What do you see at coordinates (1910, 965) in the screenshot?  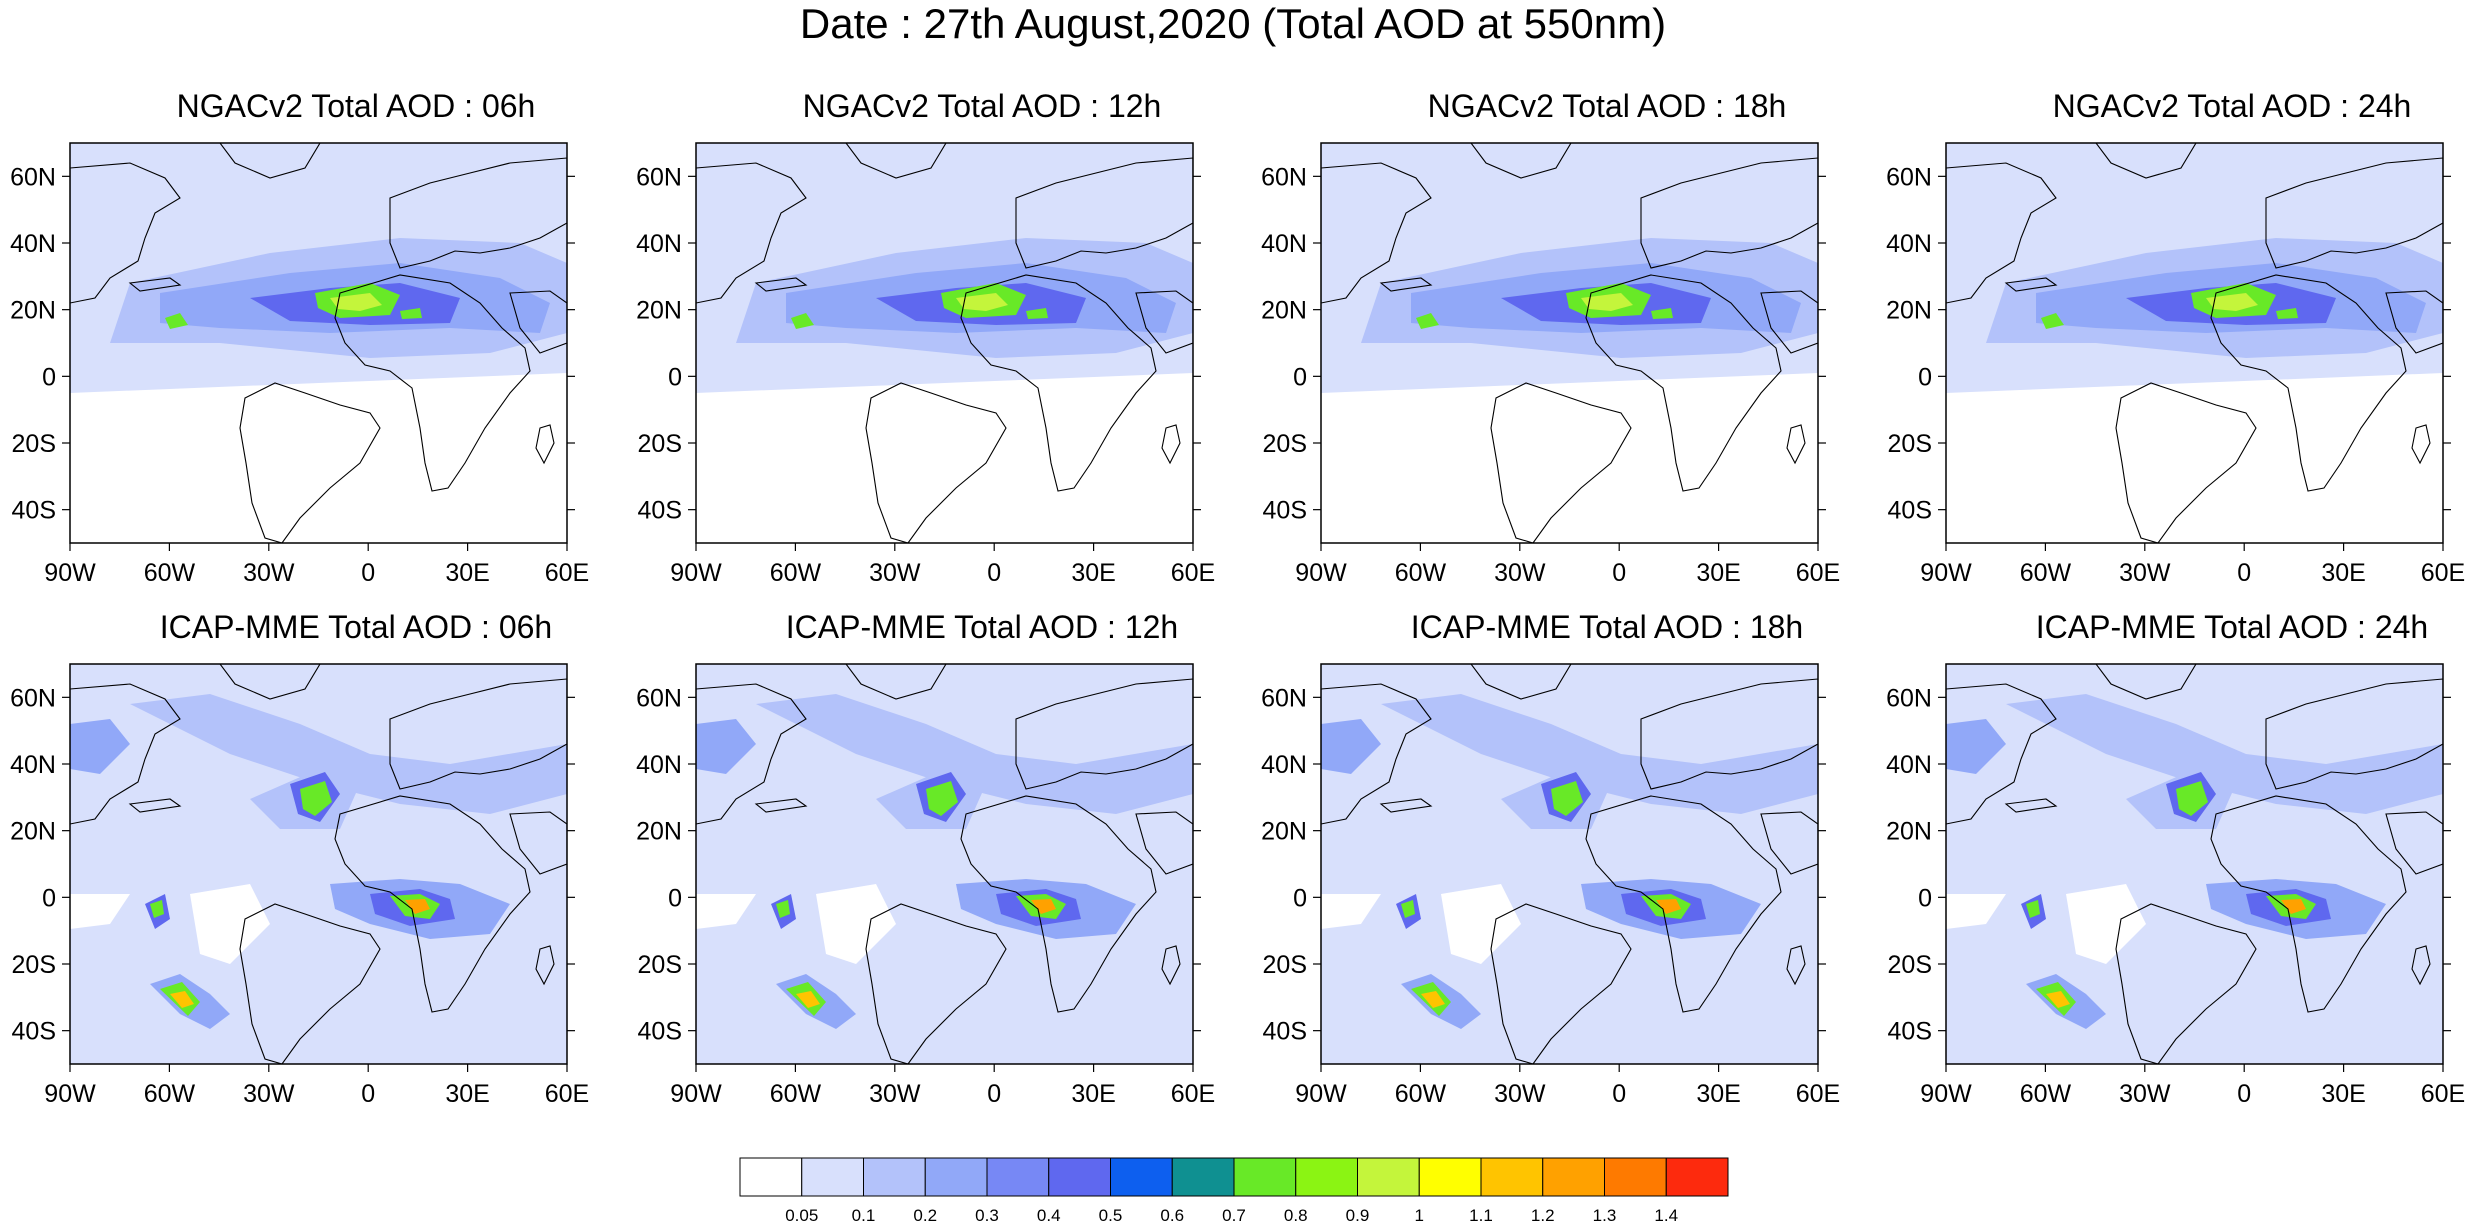 I see `y-tick-label: 20S` at bounding box center [1910, 965].